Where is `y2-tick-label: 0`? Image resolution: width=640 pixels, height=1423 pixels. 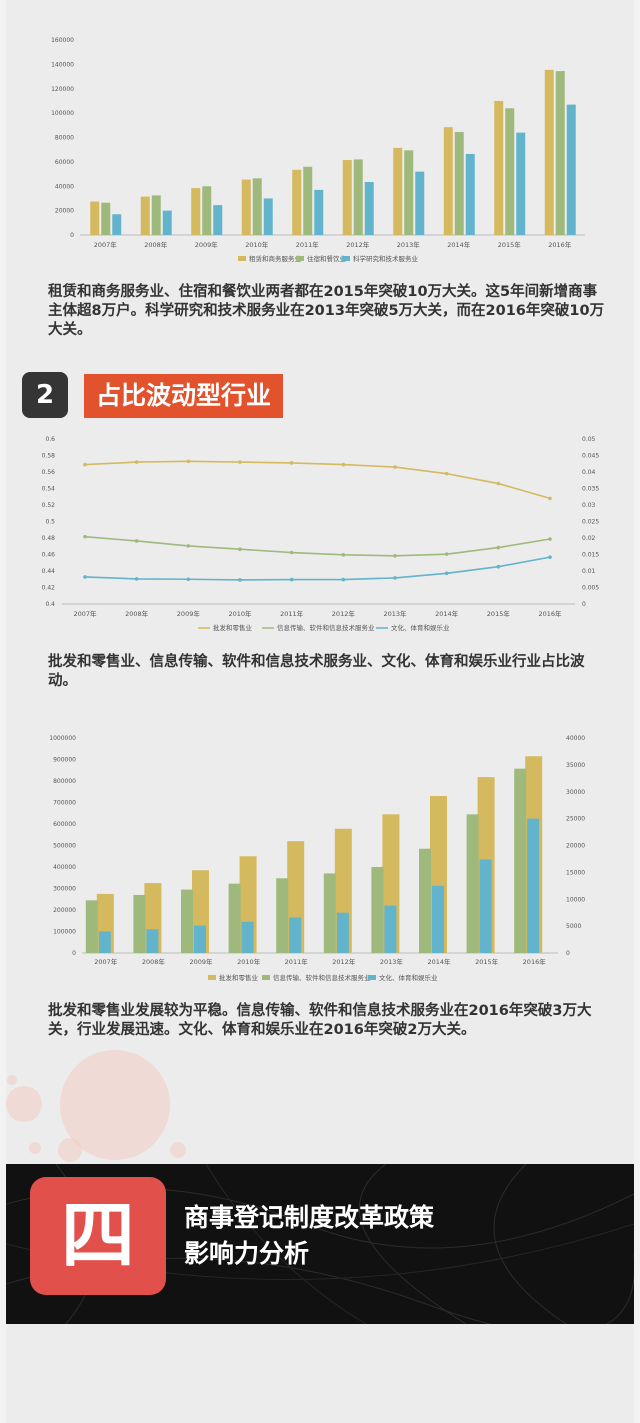
y2-tick-label: 0 is located at coordinates (584, 604).